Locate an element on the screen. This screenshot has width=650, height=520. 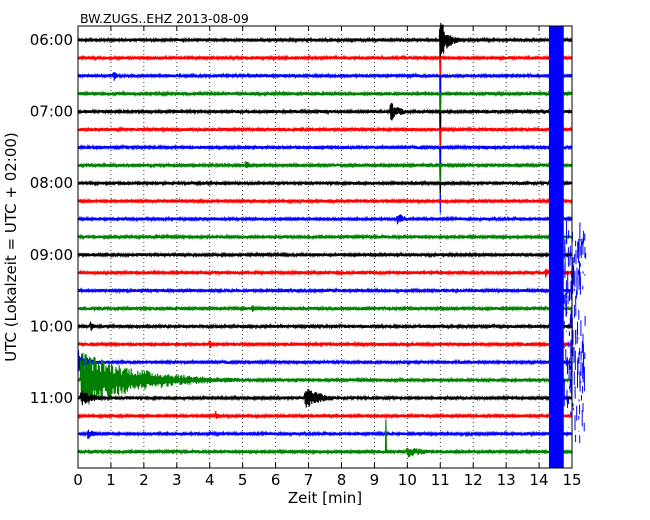
x-tick-label: 5 is located at coordinates (243, 480).